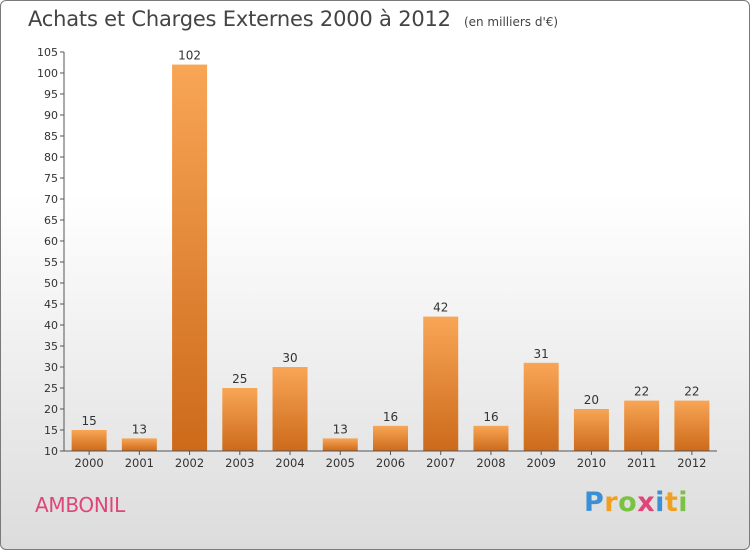  What do you see at coordinates (289, 463) in the screenshot?
I see `x-tick-label: 2004` at bounding box center [289, 463].